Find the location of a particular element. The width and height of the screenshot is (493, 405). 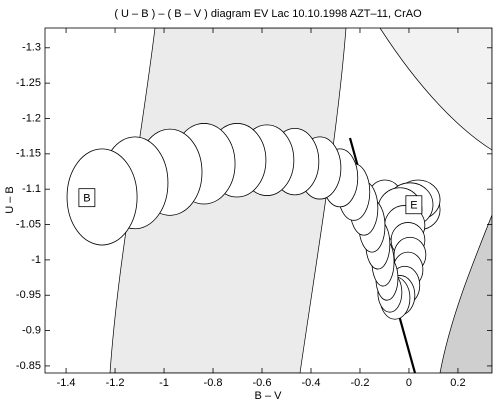

x-tick-label: -0.6 is located at coordinates (262, 383).